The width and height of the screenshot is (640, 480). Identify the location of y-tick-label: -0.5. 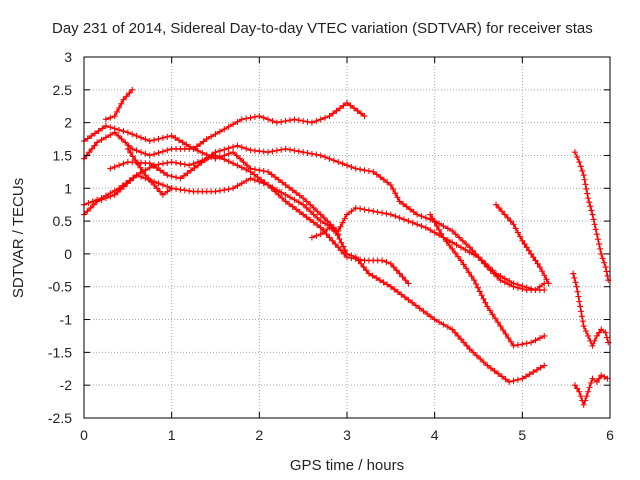
(60, 287).